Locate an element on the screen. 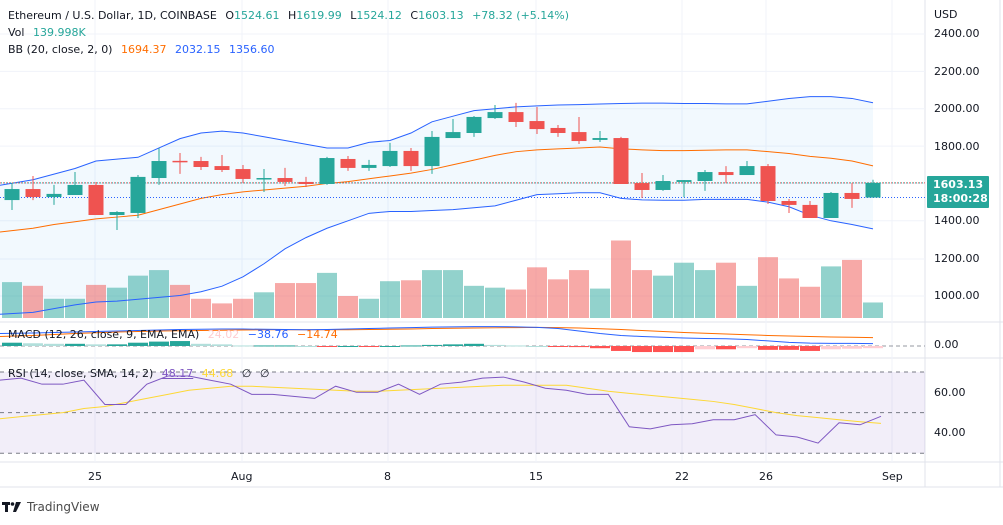 This screenshot has width=1003, height=525. time-tick: 15 is located at coordinates (536, 476).